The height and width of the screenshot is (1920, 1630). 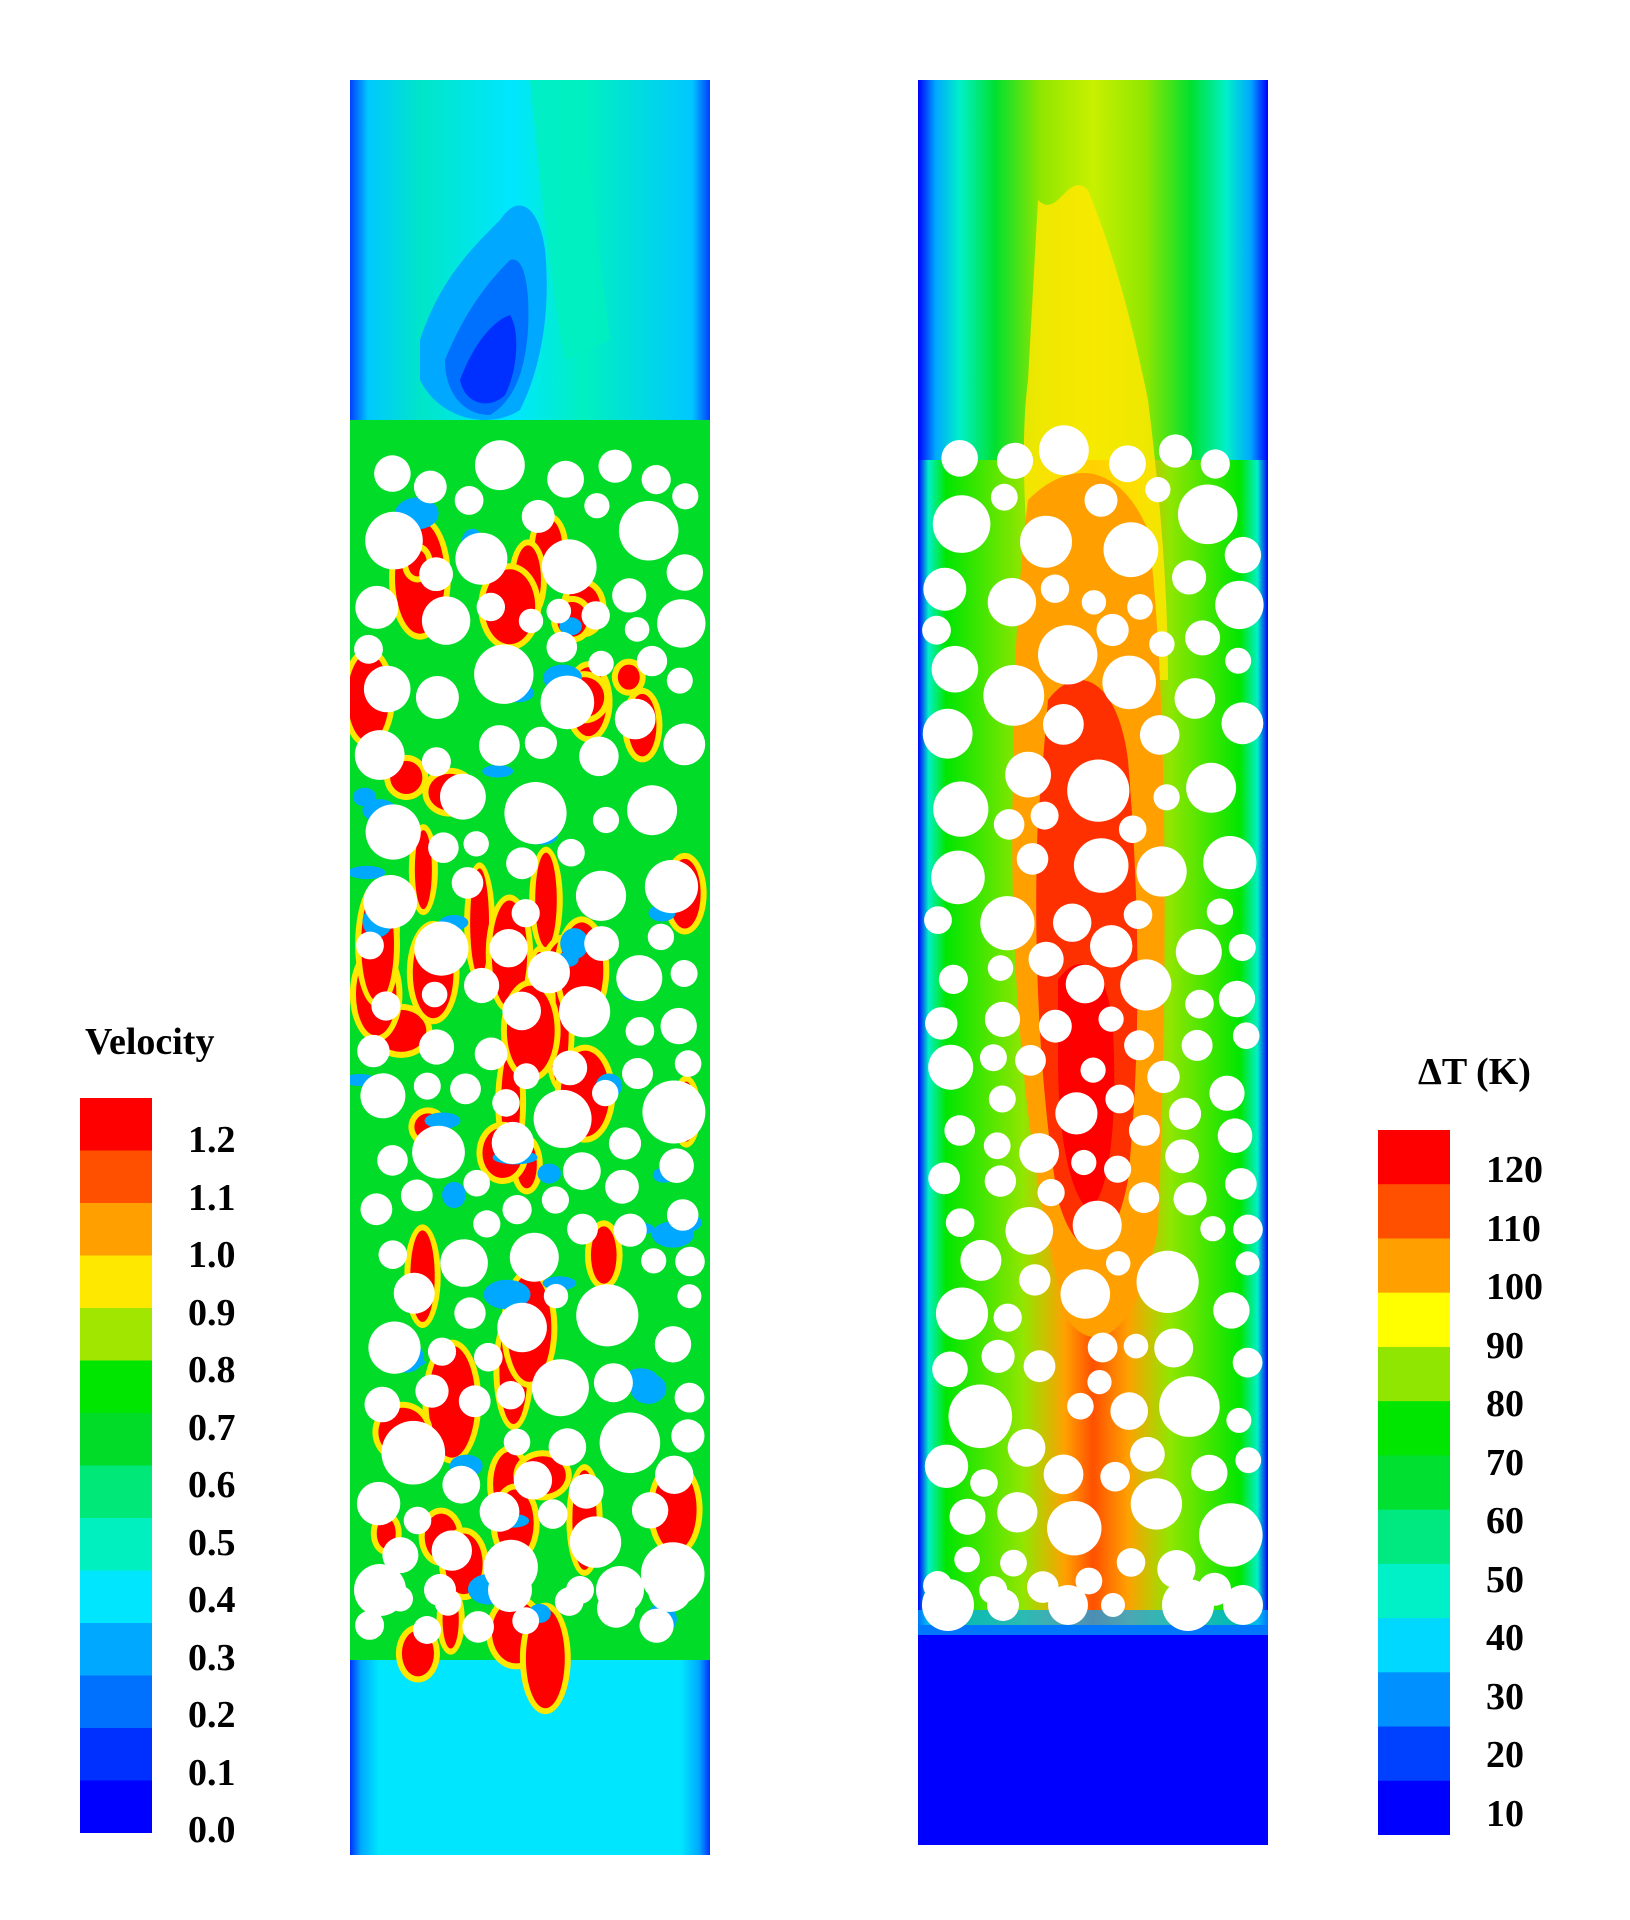 What do you see at coordinates (212, 1312) in the screenshot?
I see `colorbar-tick-label: 0.9` at bounding box center [212, 1312].